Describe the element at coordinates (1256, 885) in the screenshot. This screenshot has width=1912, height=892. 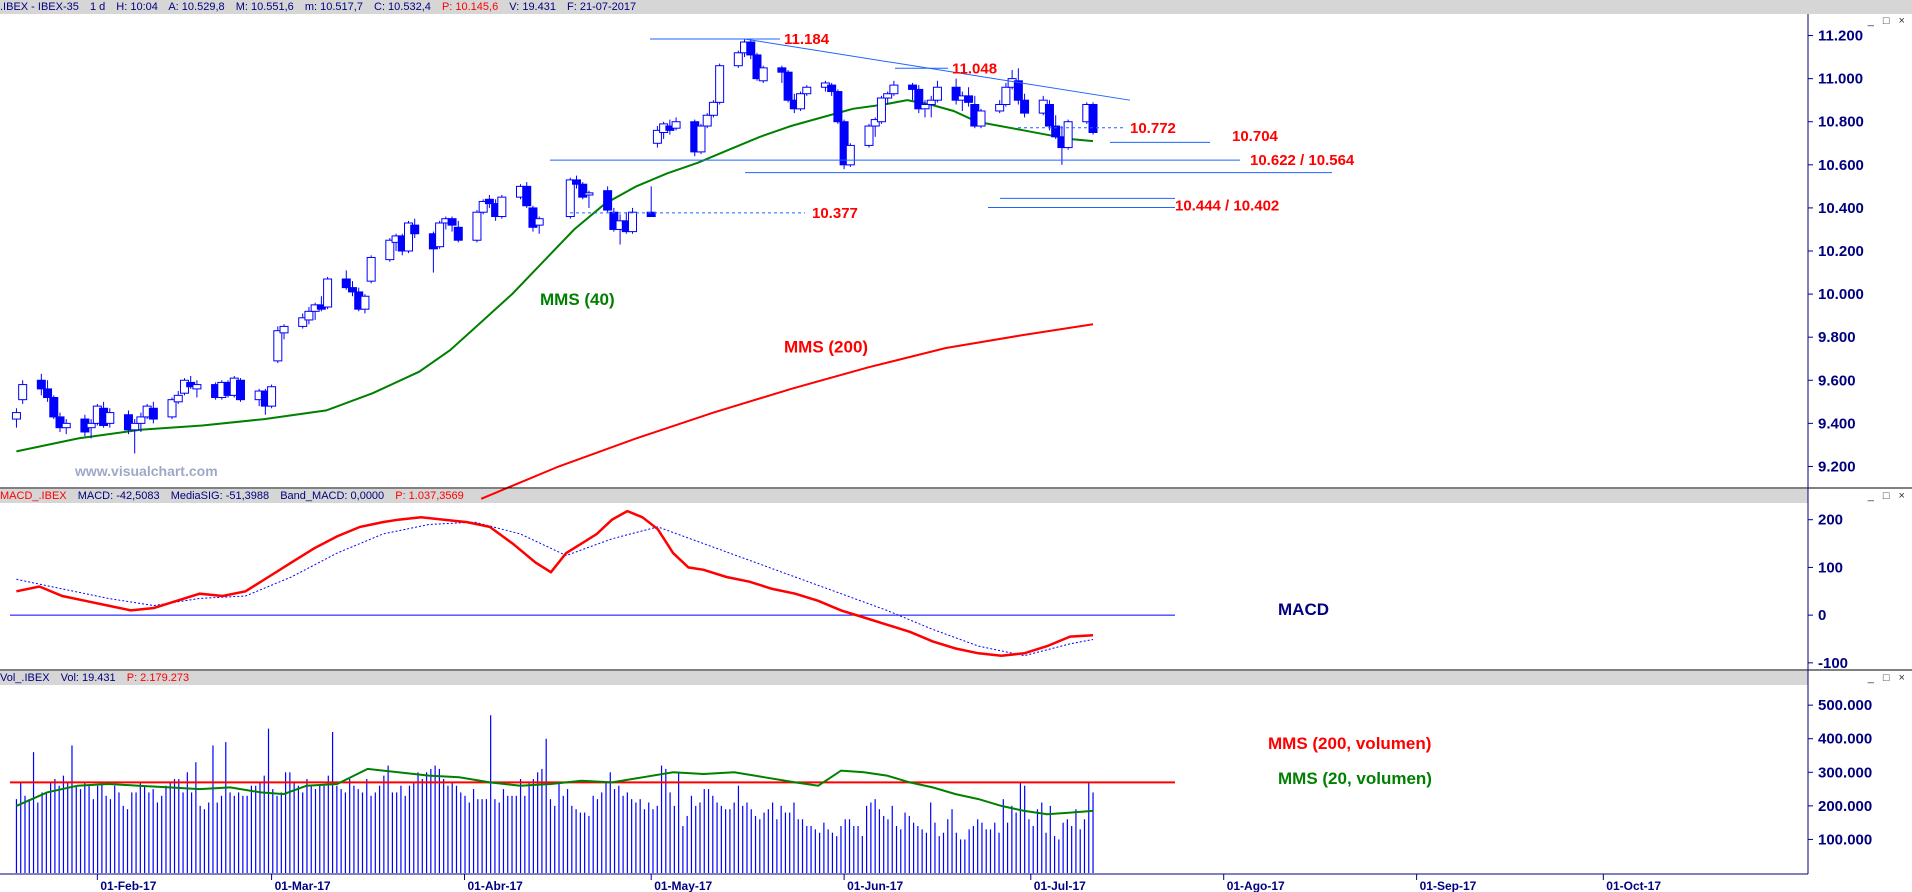
I see `x-tick-label: 01-Ago-17` at that location.